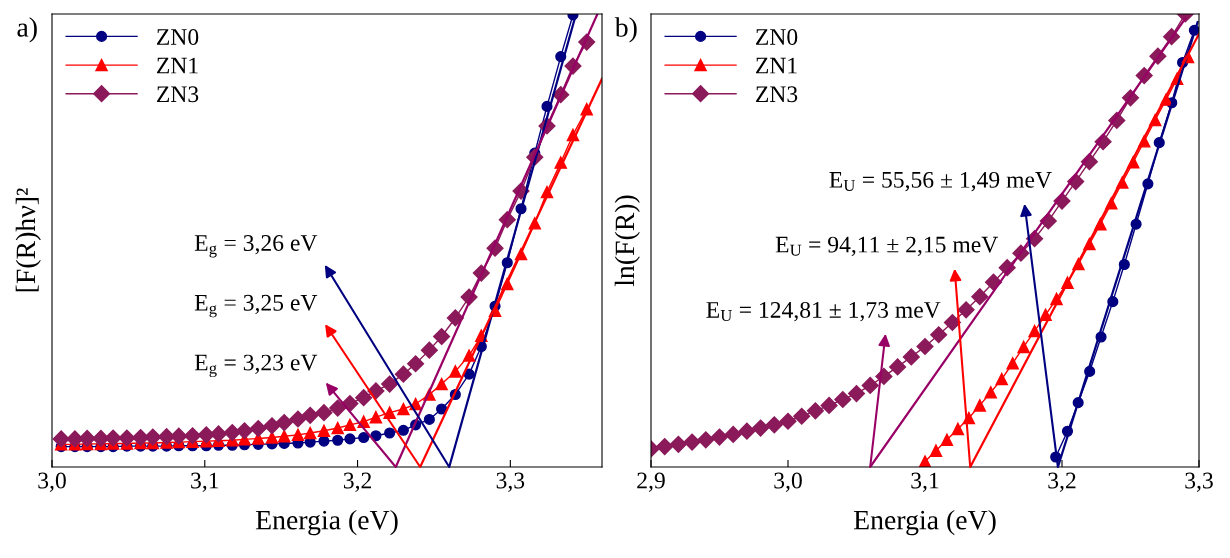  I want to click on annotation: E$_{g}$ = 3,25 eV, so click(256, 306).